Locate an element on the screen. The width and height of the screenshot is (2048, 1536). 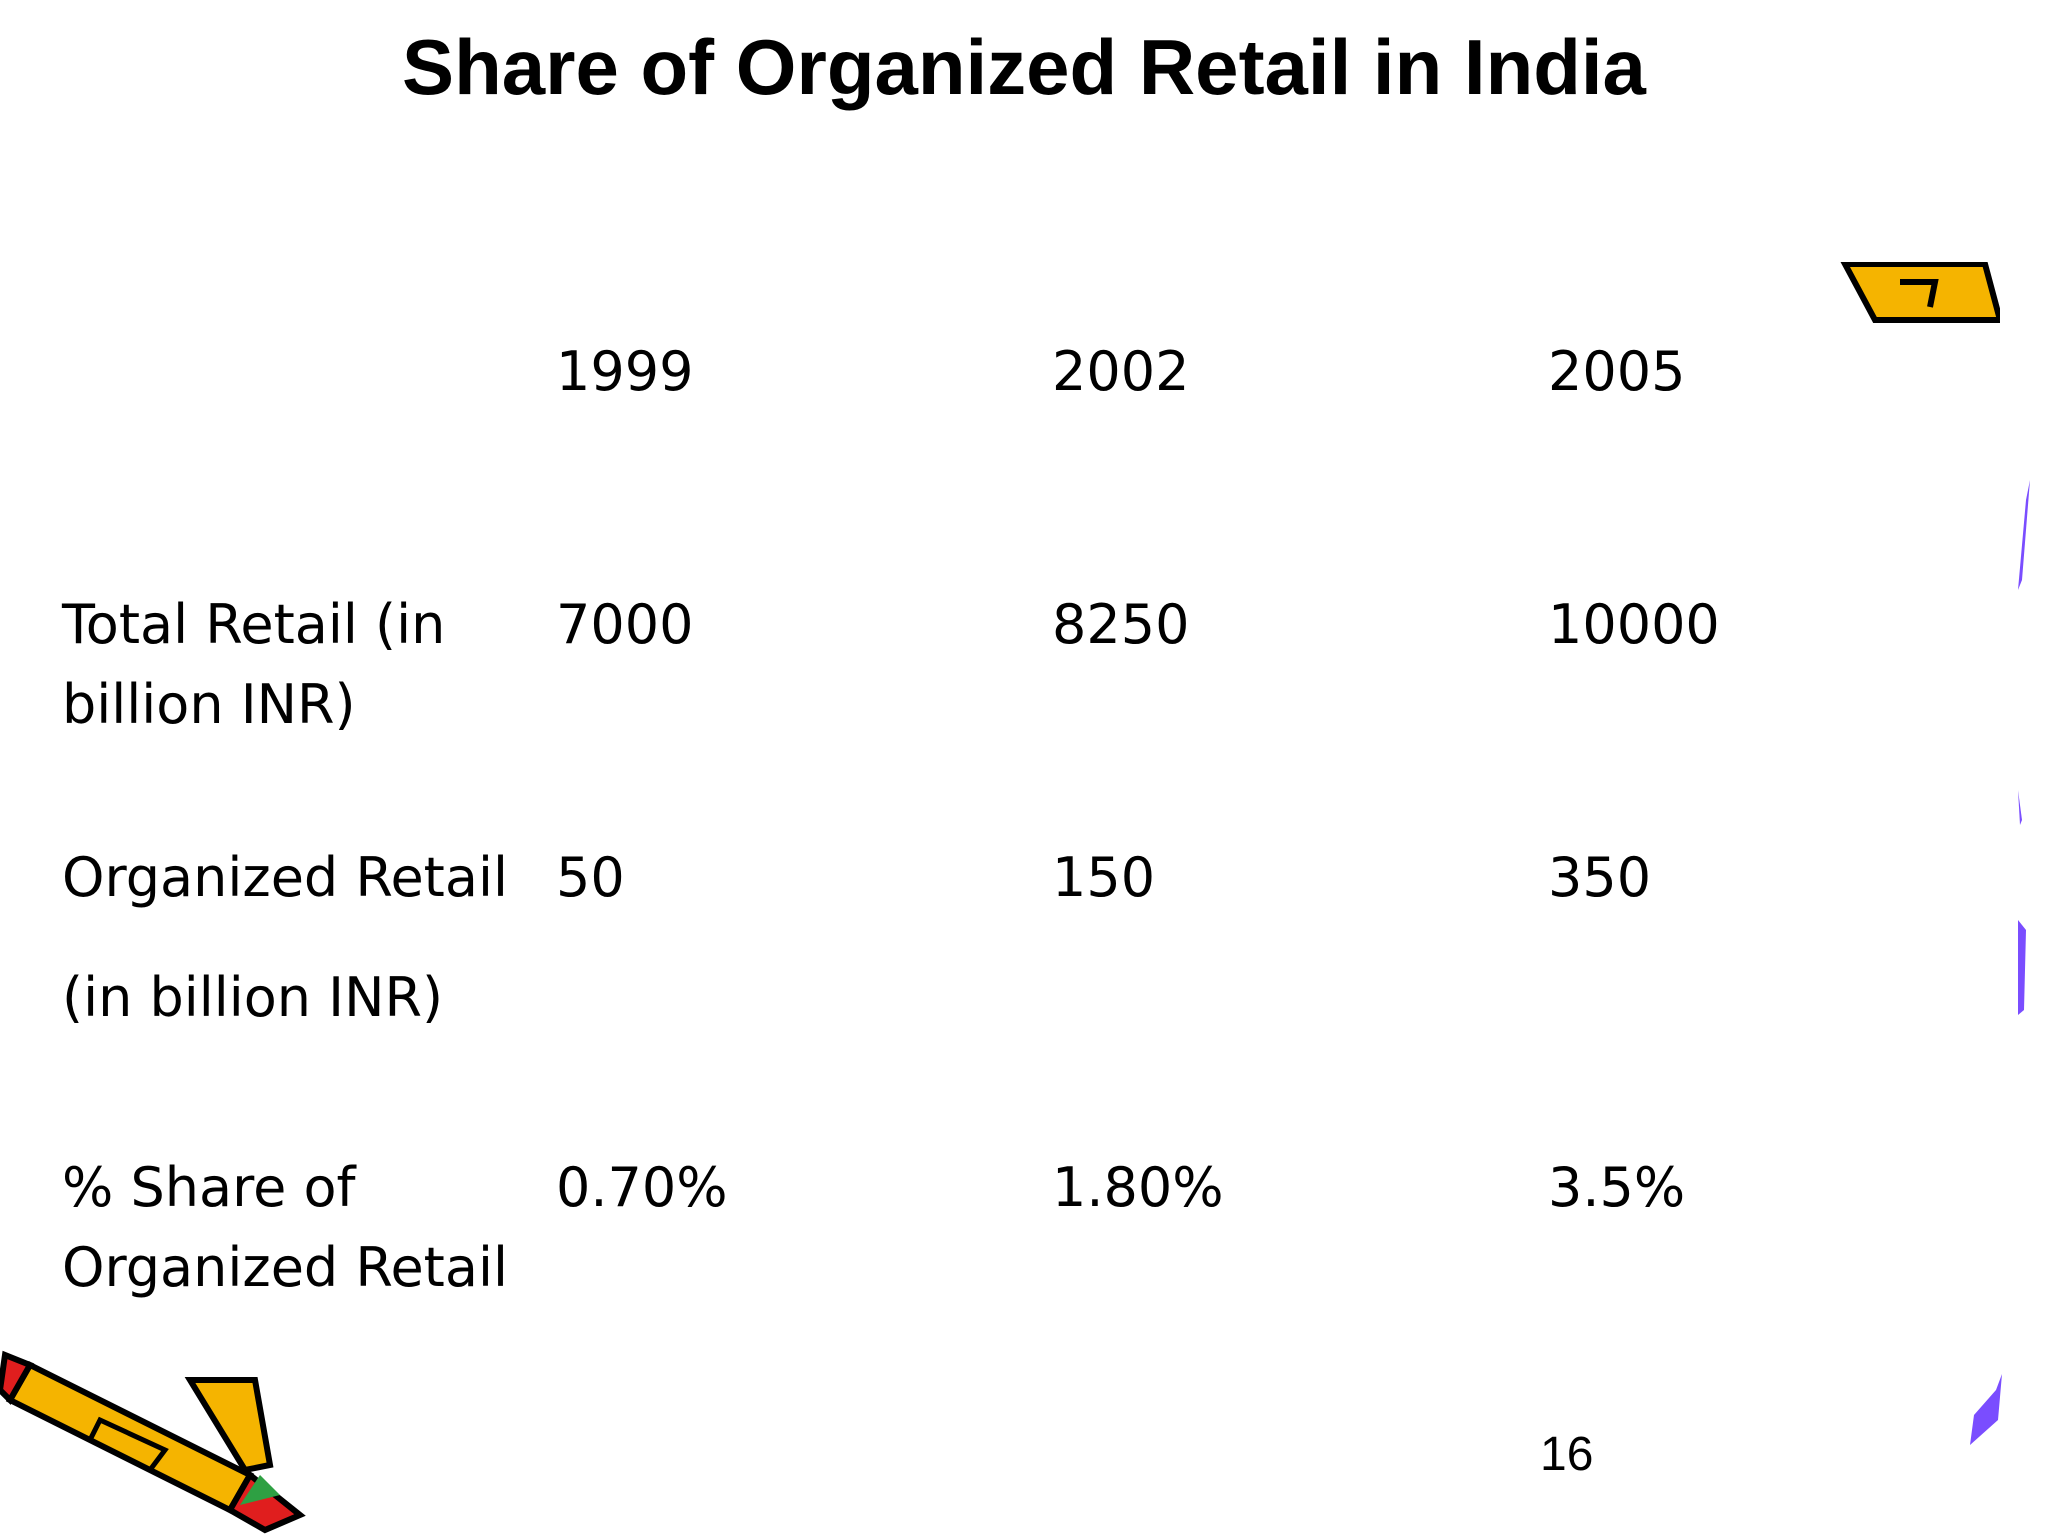
clip-fragment-line is located at coordinates (1919, 293).